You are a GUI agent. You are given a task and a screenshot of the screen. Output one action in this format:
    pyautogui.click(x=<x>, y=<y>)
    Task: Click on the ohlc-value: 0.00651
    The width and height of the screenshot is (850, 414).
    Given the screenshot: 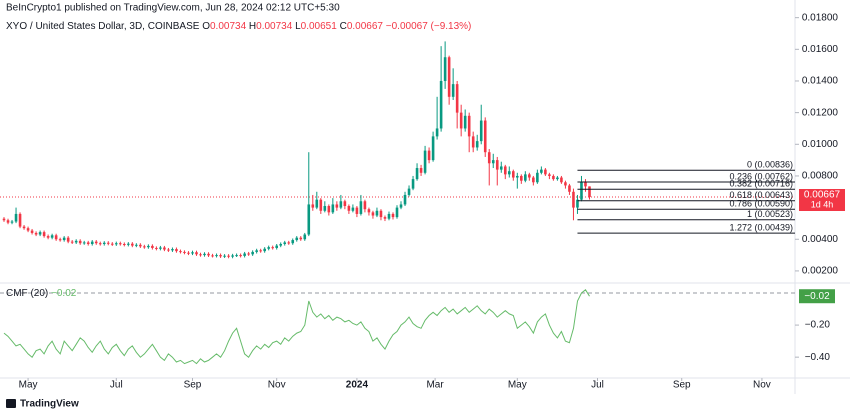 What is the action you would take?
    pyautogui.click(x=319, y=26)
    